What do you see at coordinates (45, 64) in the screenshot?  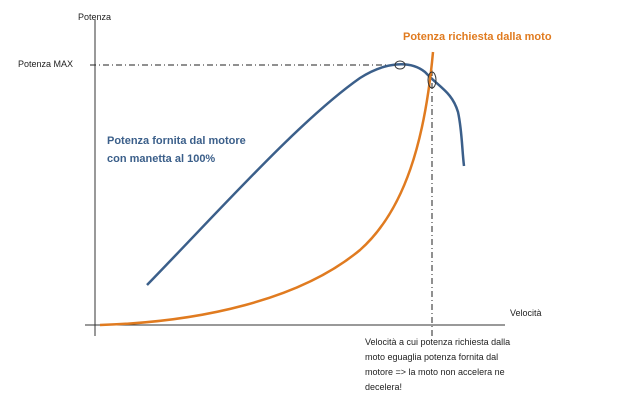 I see `y-max-label: Potenza MAX` at bounding box center [45, 64].